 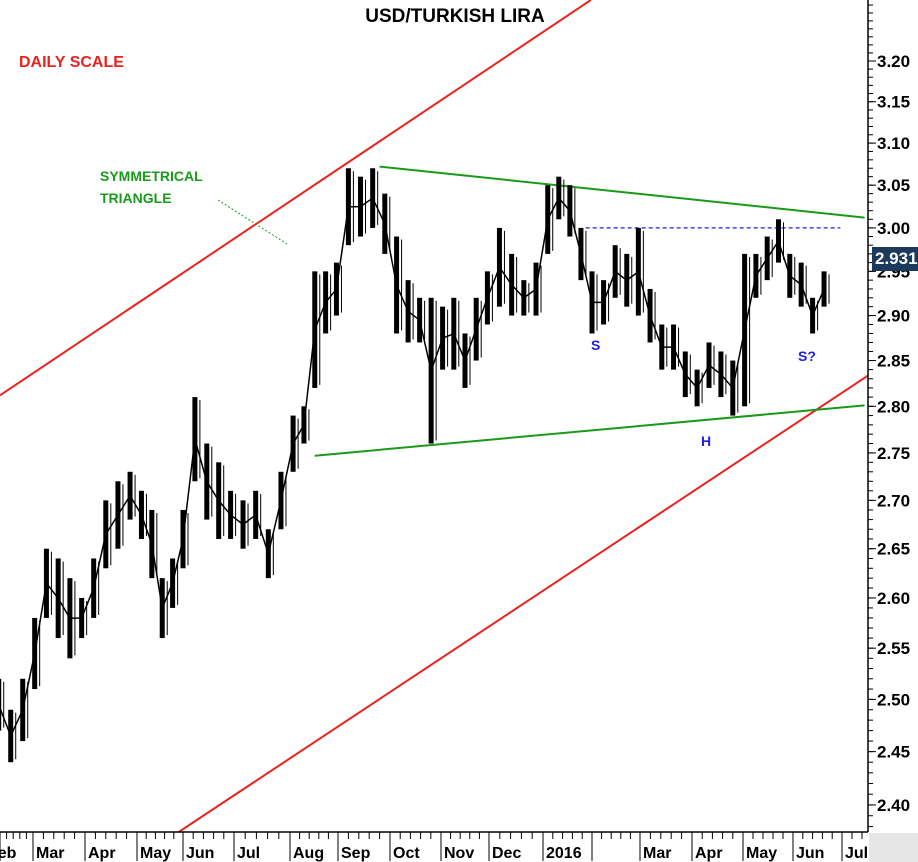 I want to click on x-tick-label: Feb, so click(x=8, y=853).